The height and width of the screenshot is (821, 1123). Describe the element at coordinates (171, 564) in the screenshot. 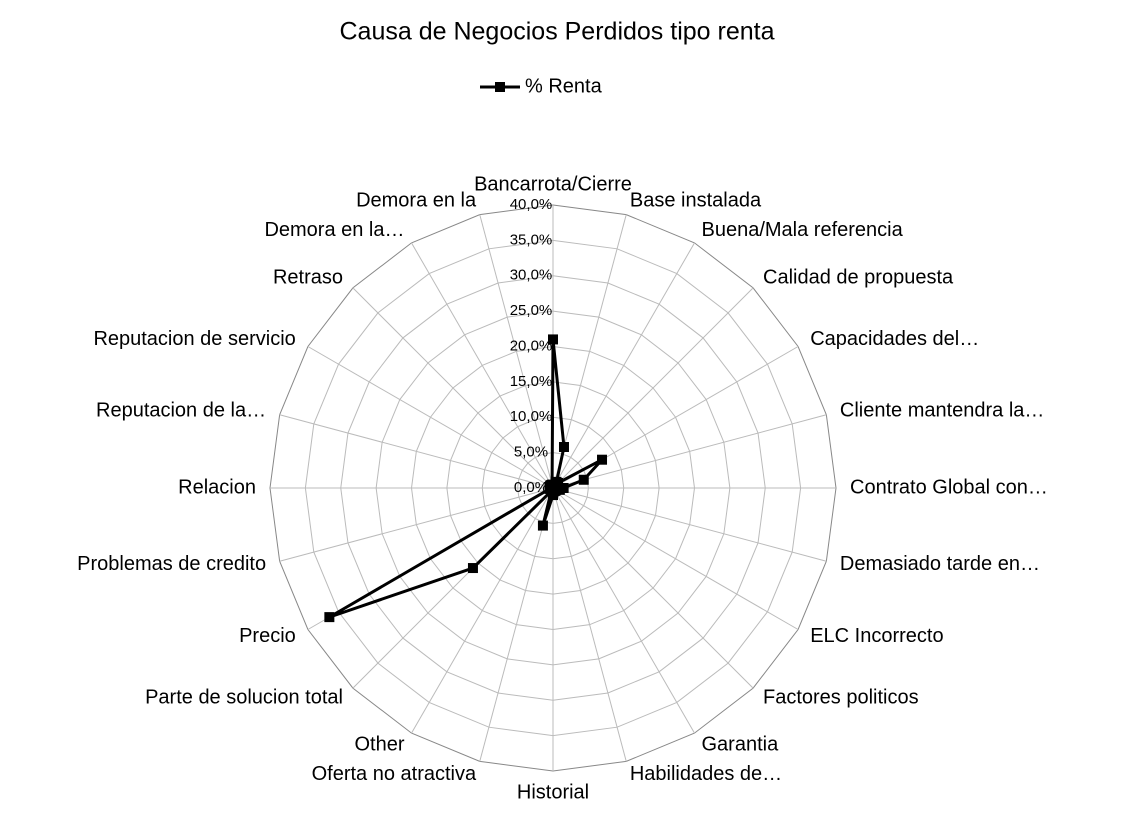

I see `category-label: Problemas de credito` at that location.